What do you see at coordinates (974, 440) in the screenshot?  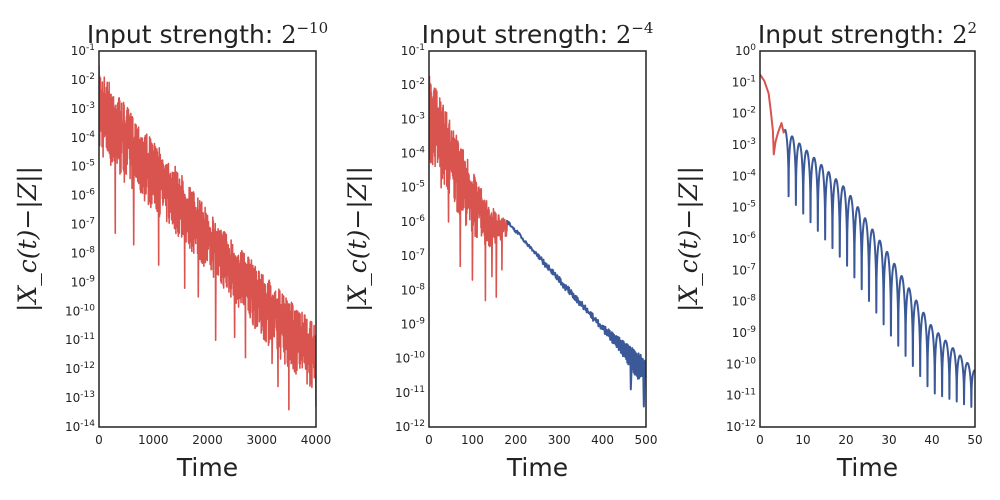 I see `x-tick-label: 50` at bounding box center [974, 440].